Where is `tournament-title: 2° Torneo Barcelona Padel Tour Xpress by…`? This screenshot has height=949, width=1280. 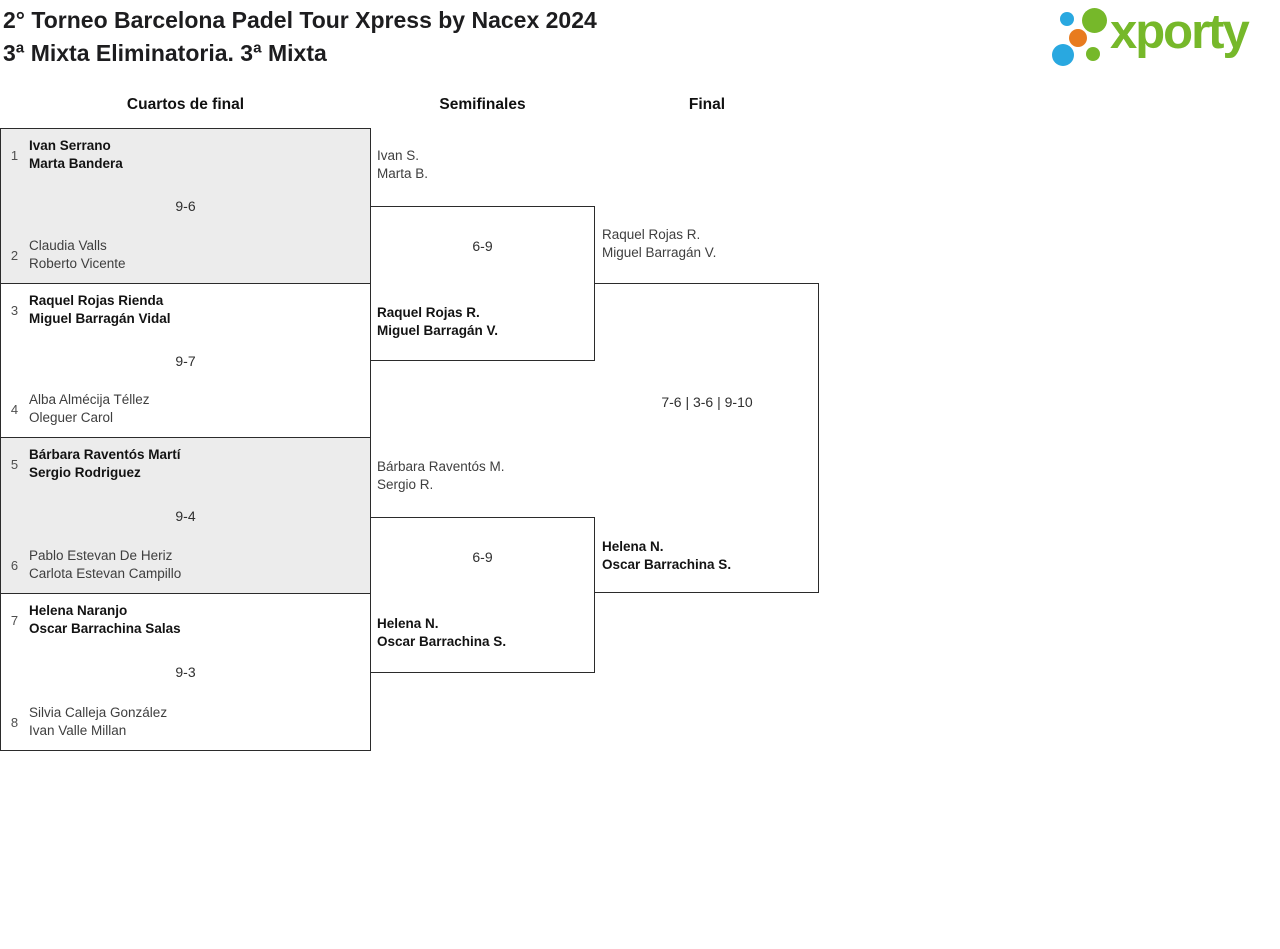
tournament-title: 2° Torneo Barcelona Padel Tour Xpress by… is located at coordinates (300, 20).